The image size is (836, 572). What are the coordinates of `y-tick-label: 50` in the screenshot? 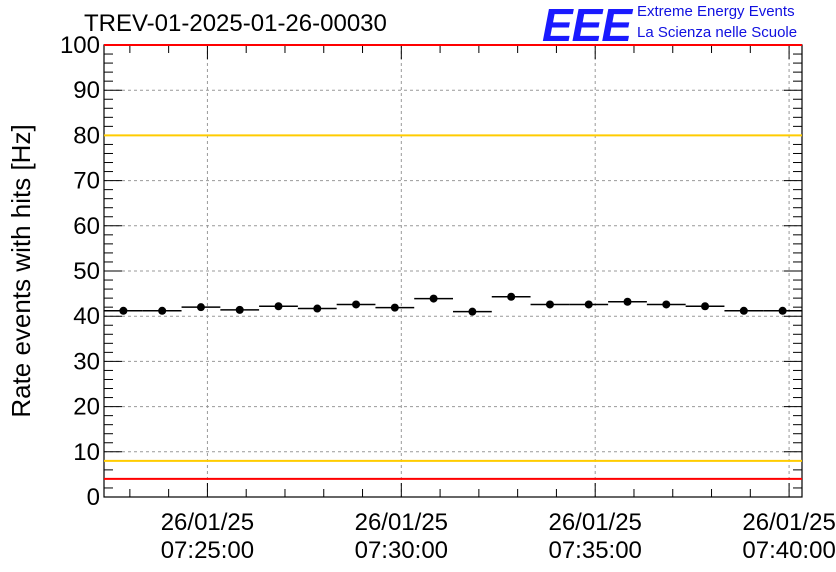 It's located at (86, 271).